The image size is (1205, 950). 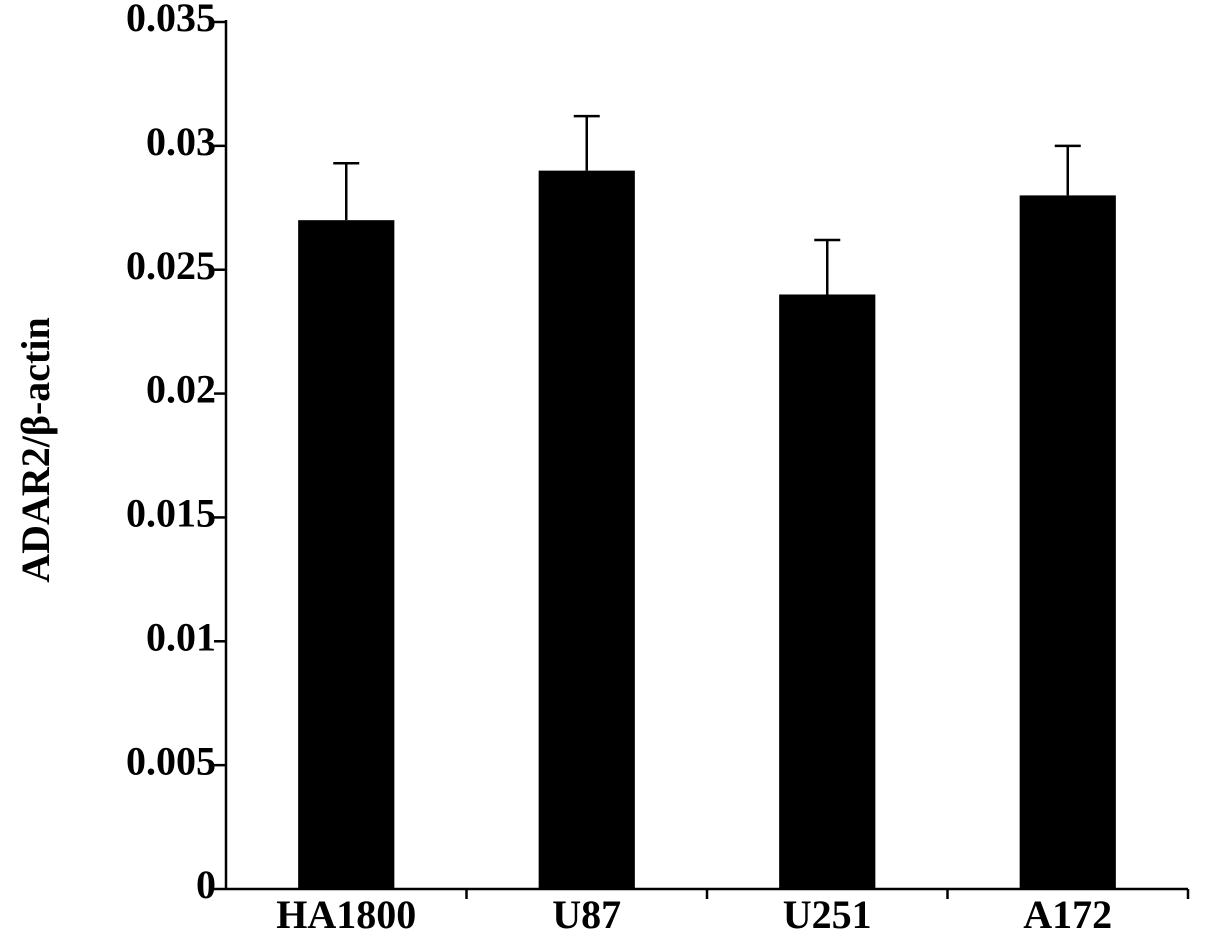 I want to click on x-tick-label: A172, so click(x=1067, y=914).